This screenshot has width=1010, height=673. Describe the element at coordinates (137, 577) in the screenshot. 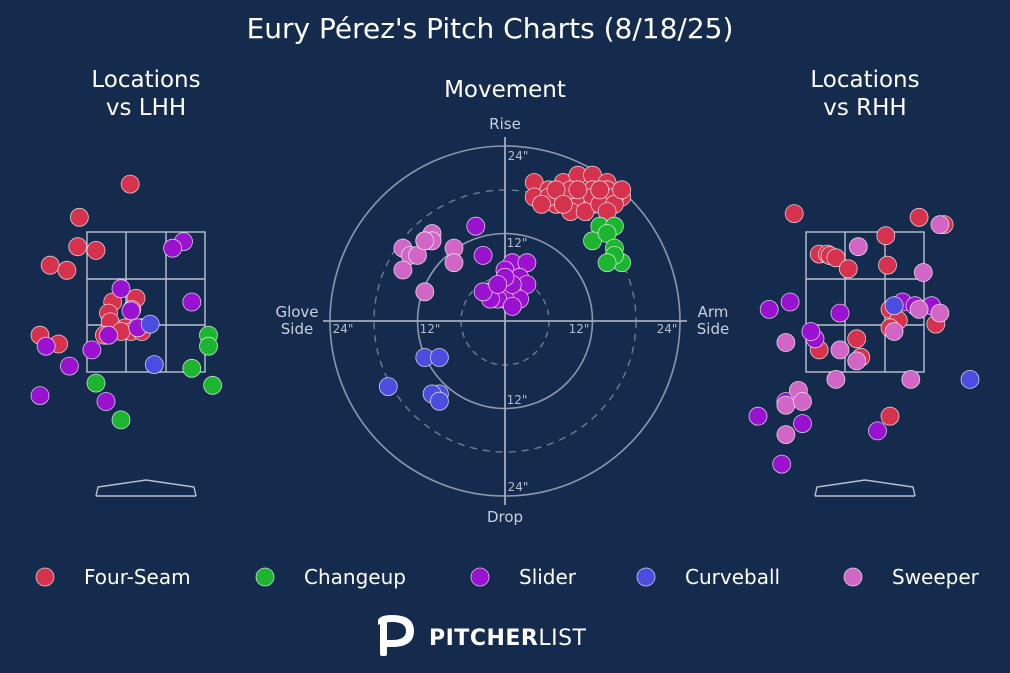

I see `legend-label-four-seam: Four-Seam` at that location.